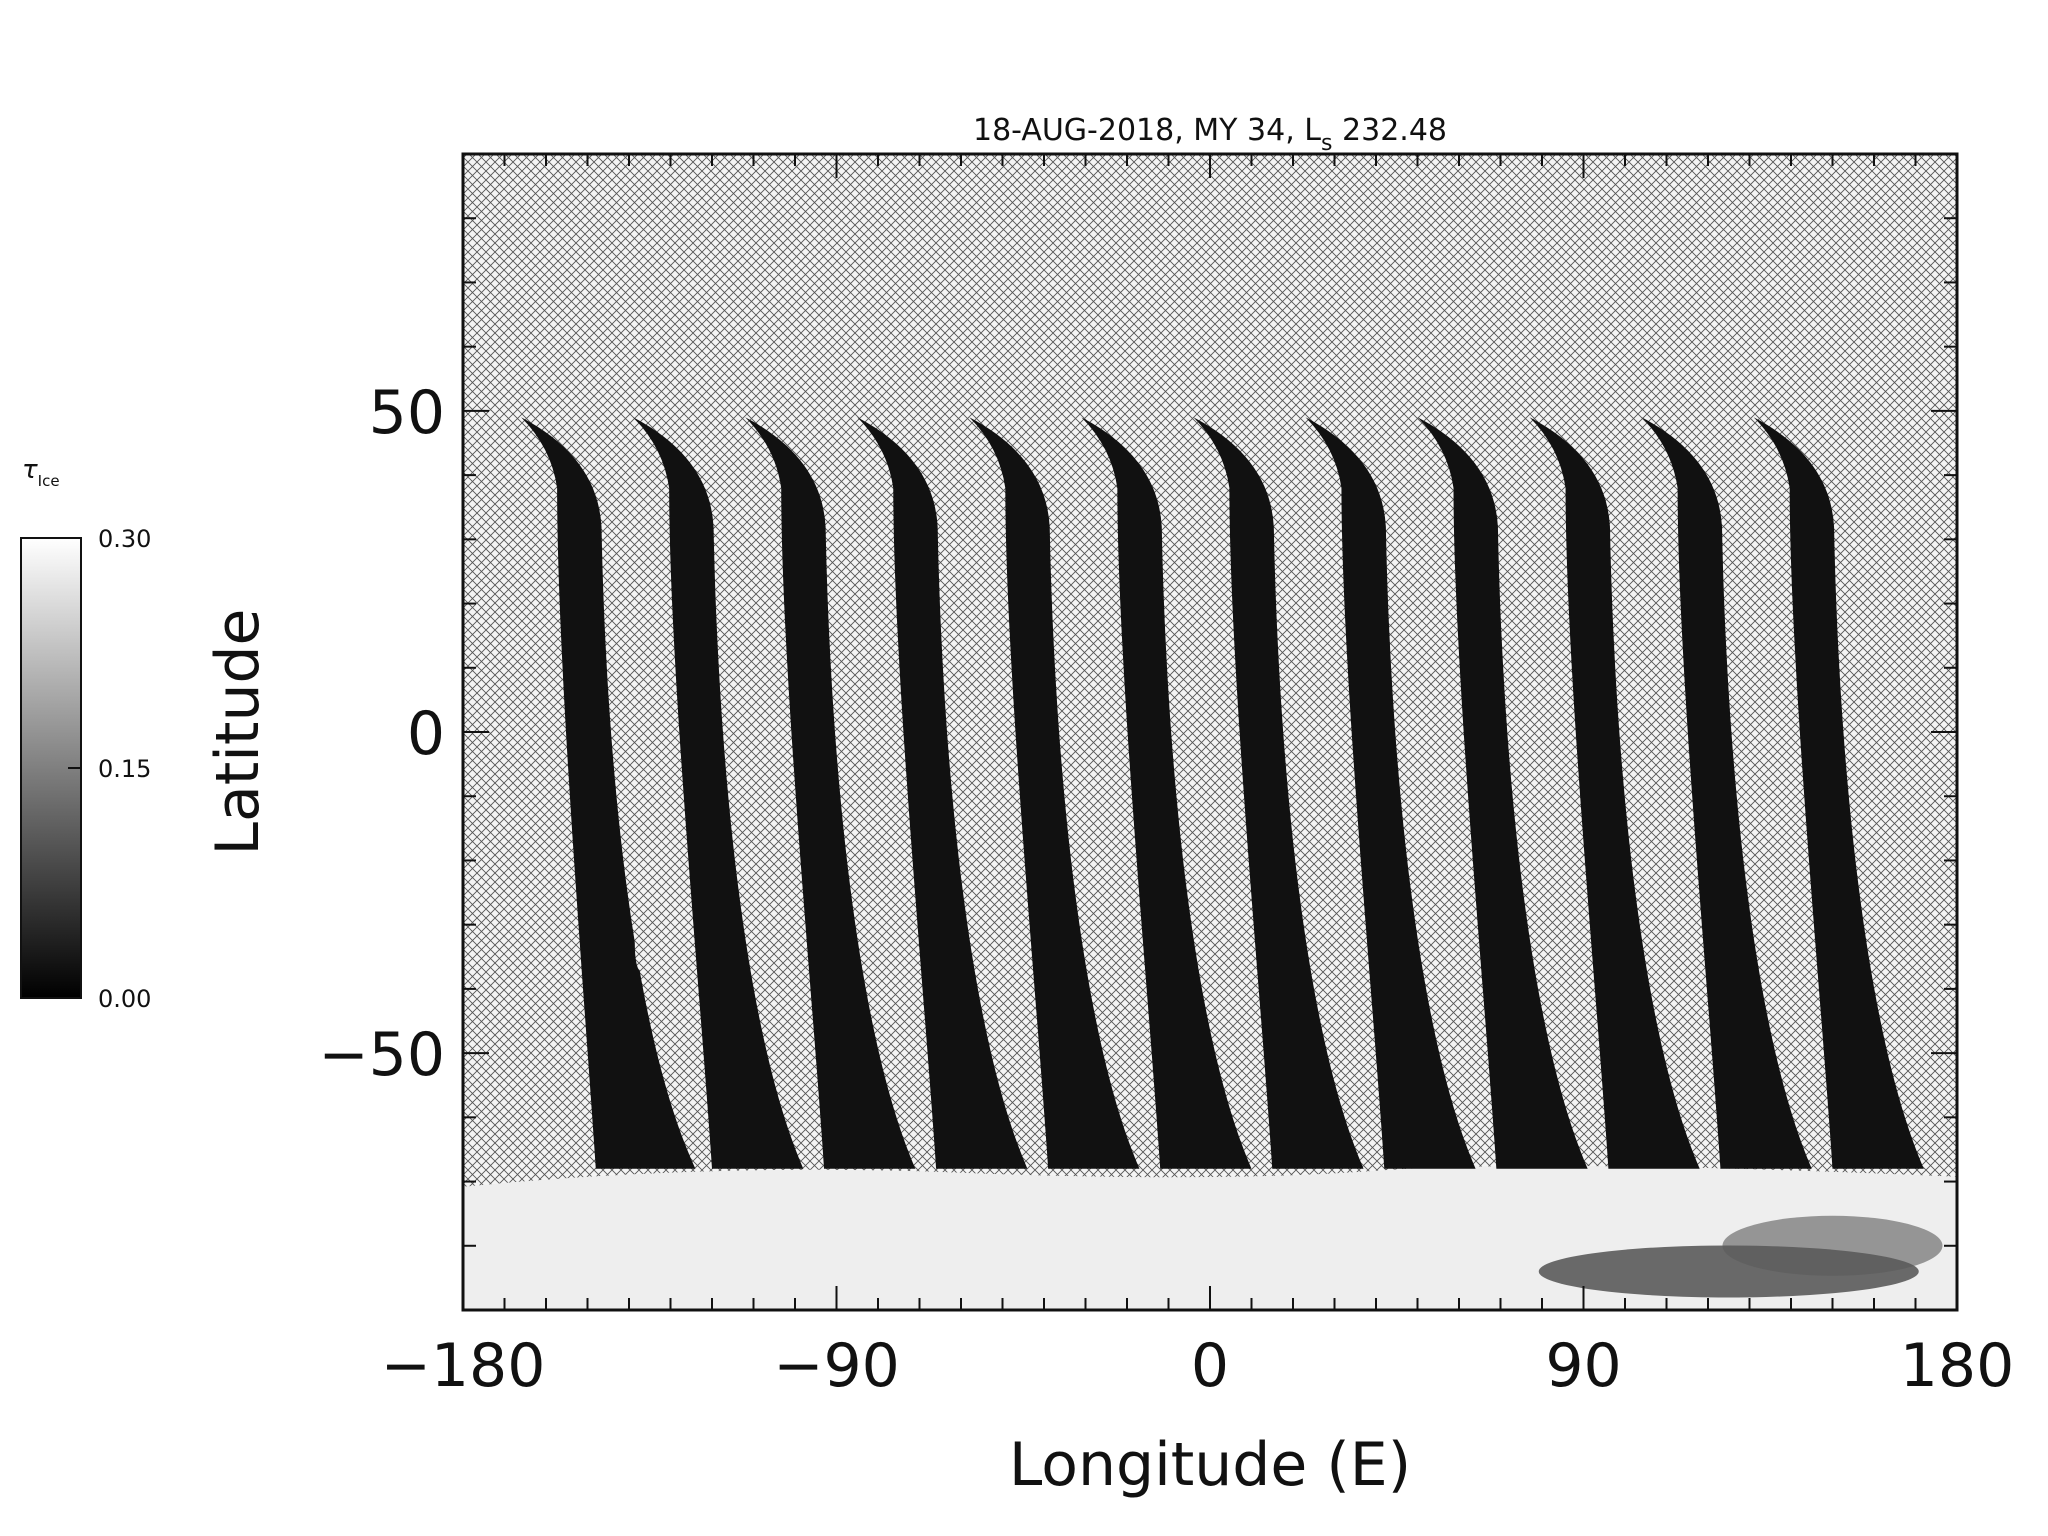 Image resolution: width=2048 pixels, height=1536 pixels. I want to click on colorbar-tick-label: 0.00, so click(124, 999).